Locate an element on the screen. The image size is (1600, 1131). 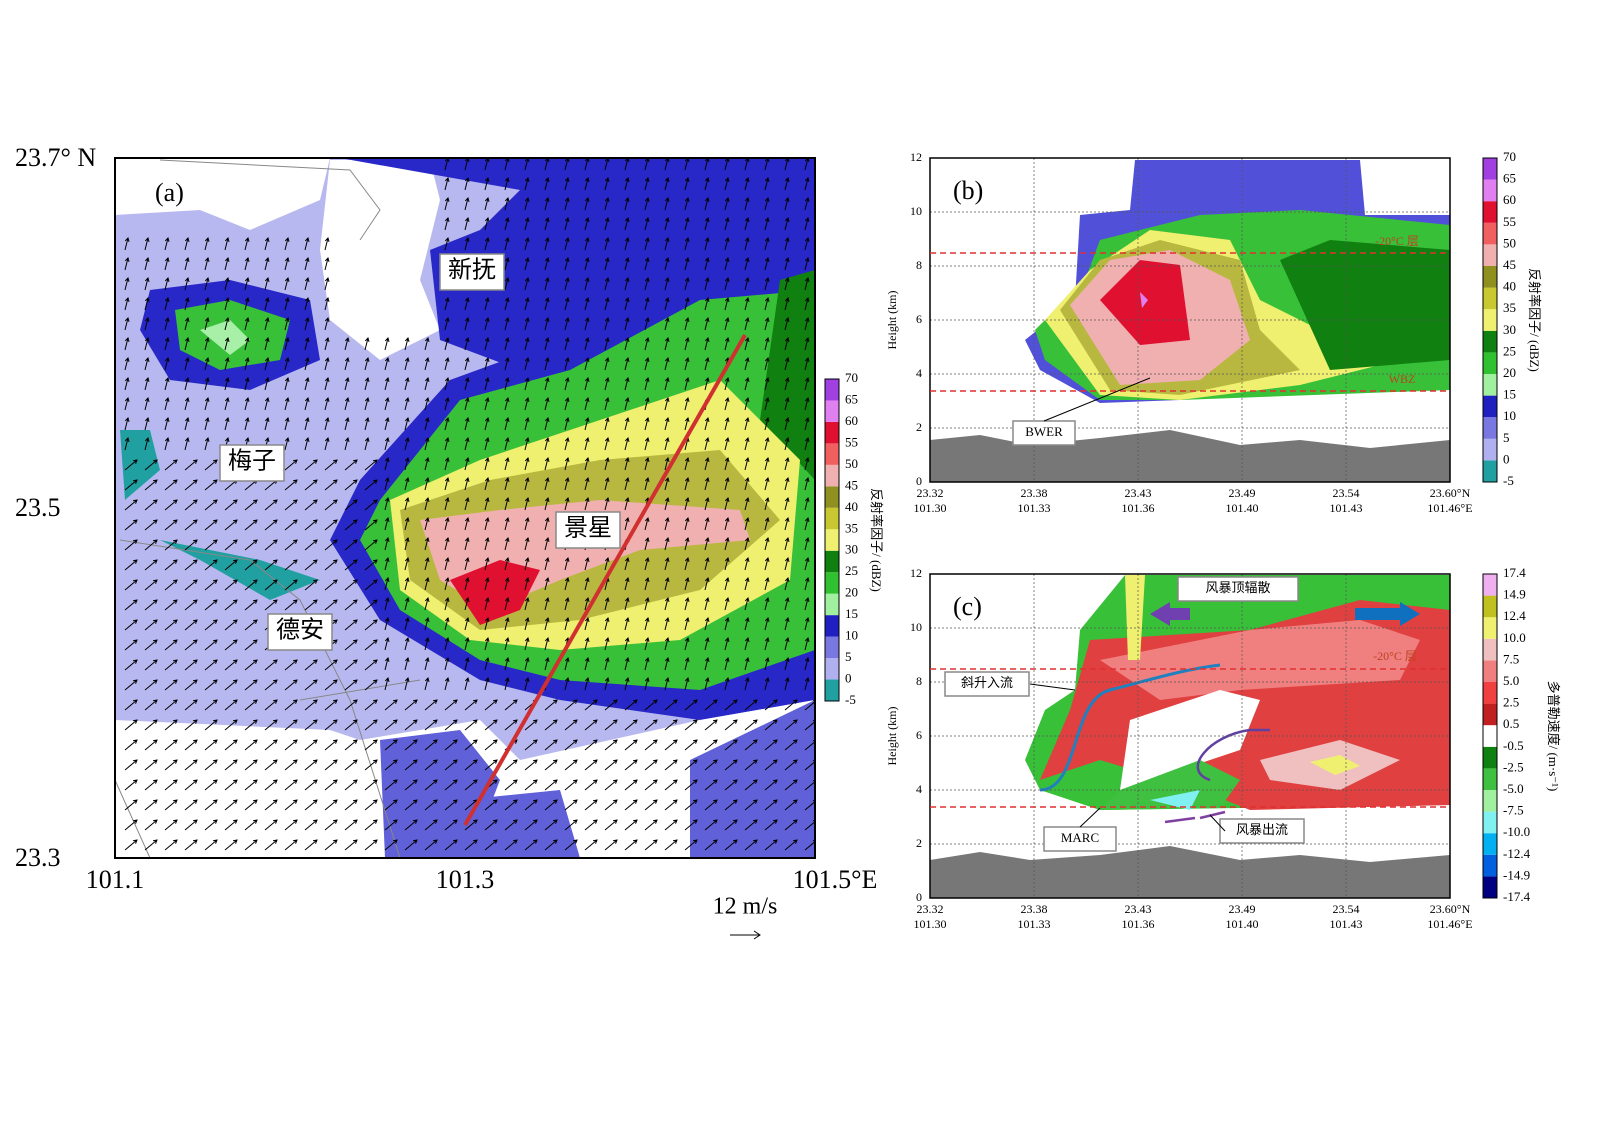
outflow-spread is located at coordinates (1195, 817).